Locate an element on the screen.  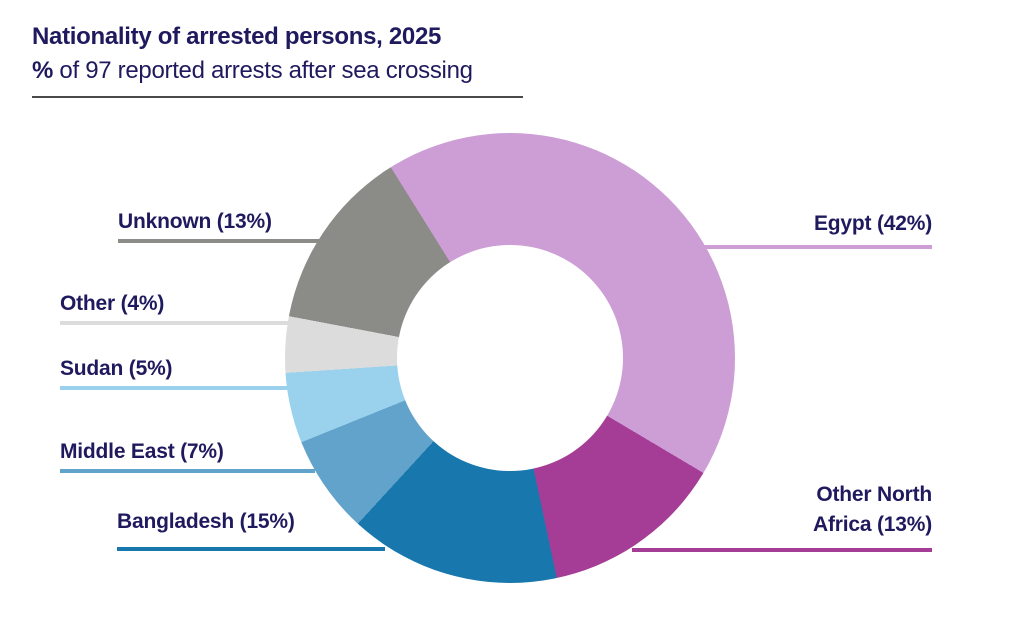
segment-label-other: Other (4%) is located at coordinates (175, 308).